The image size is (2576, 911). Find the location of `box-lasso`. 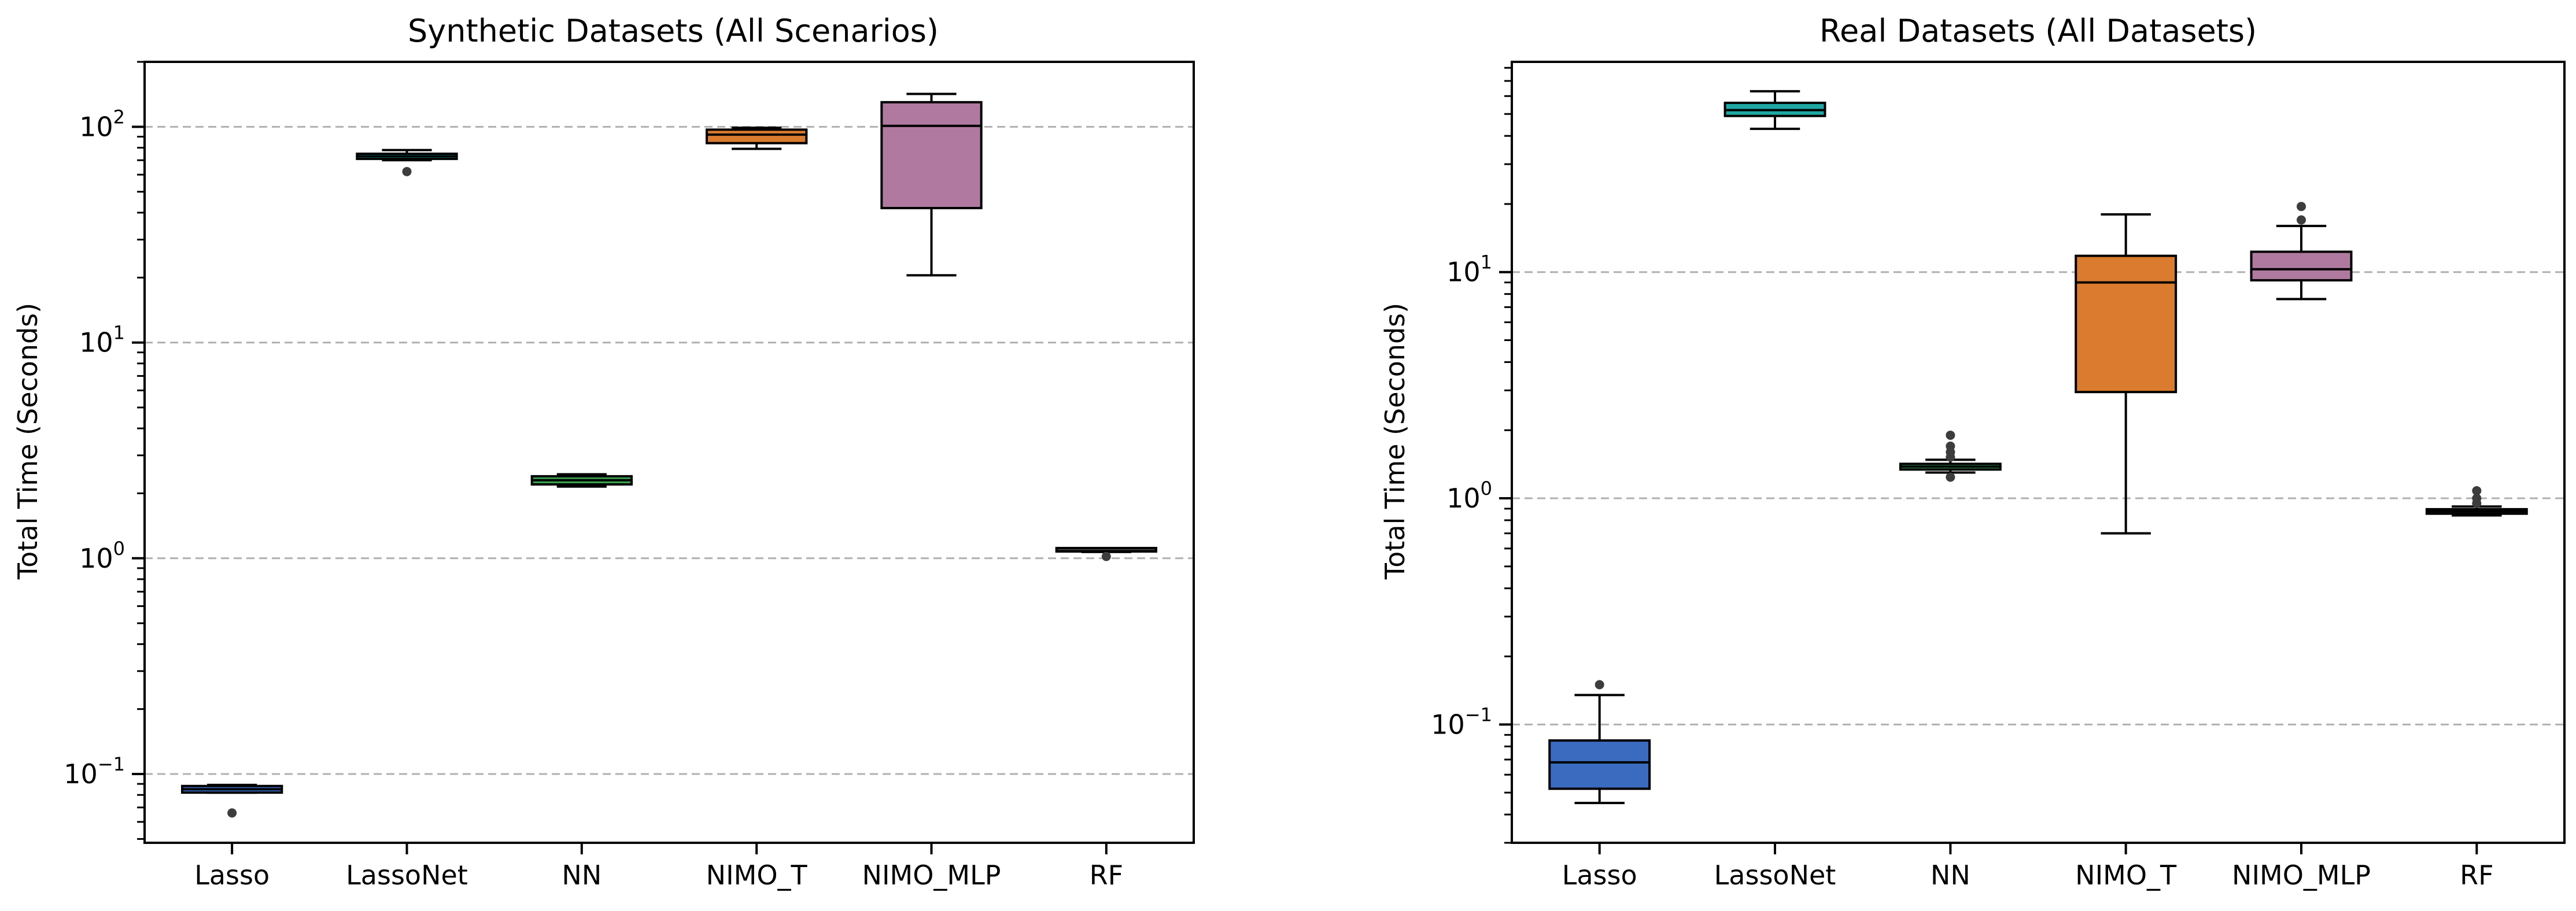

box-lasso is located at coordinates (1599, 765).